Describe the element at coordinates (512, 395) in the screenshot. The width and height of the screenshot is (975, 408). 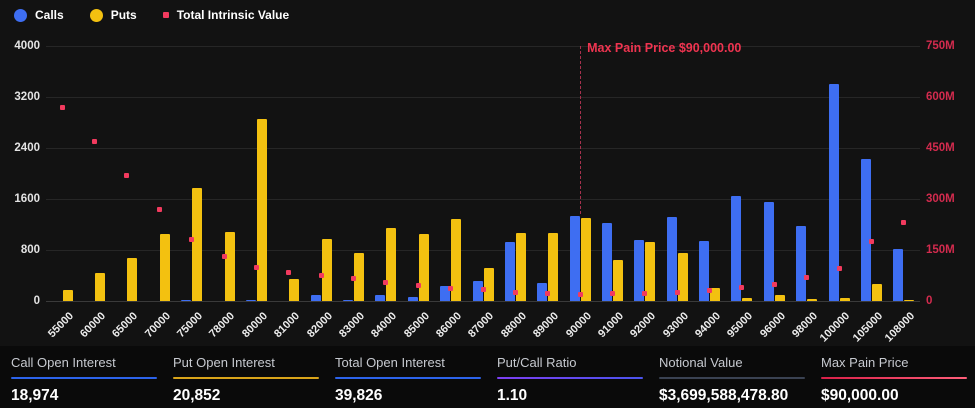
I see `stat-value: 1.10` at that location.